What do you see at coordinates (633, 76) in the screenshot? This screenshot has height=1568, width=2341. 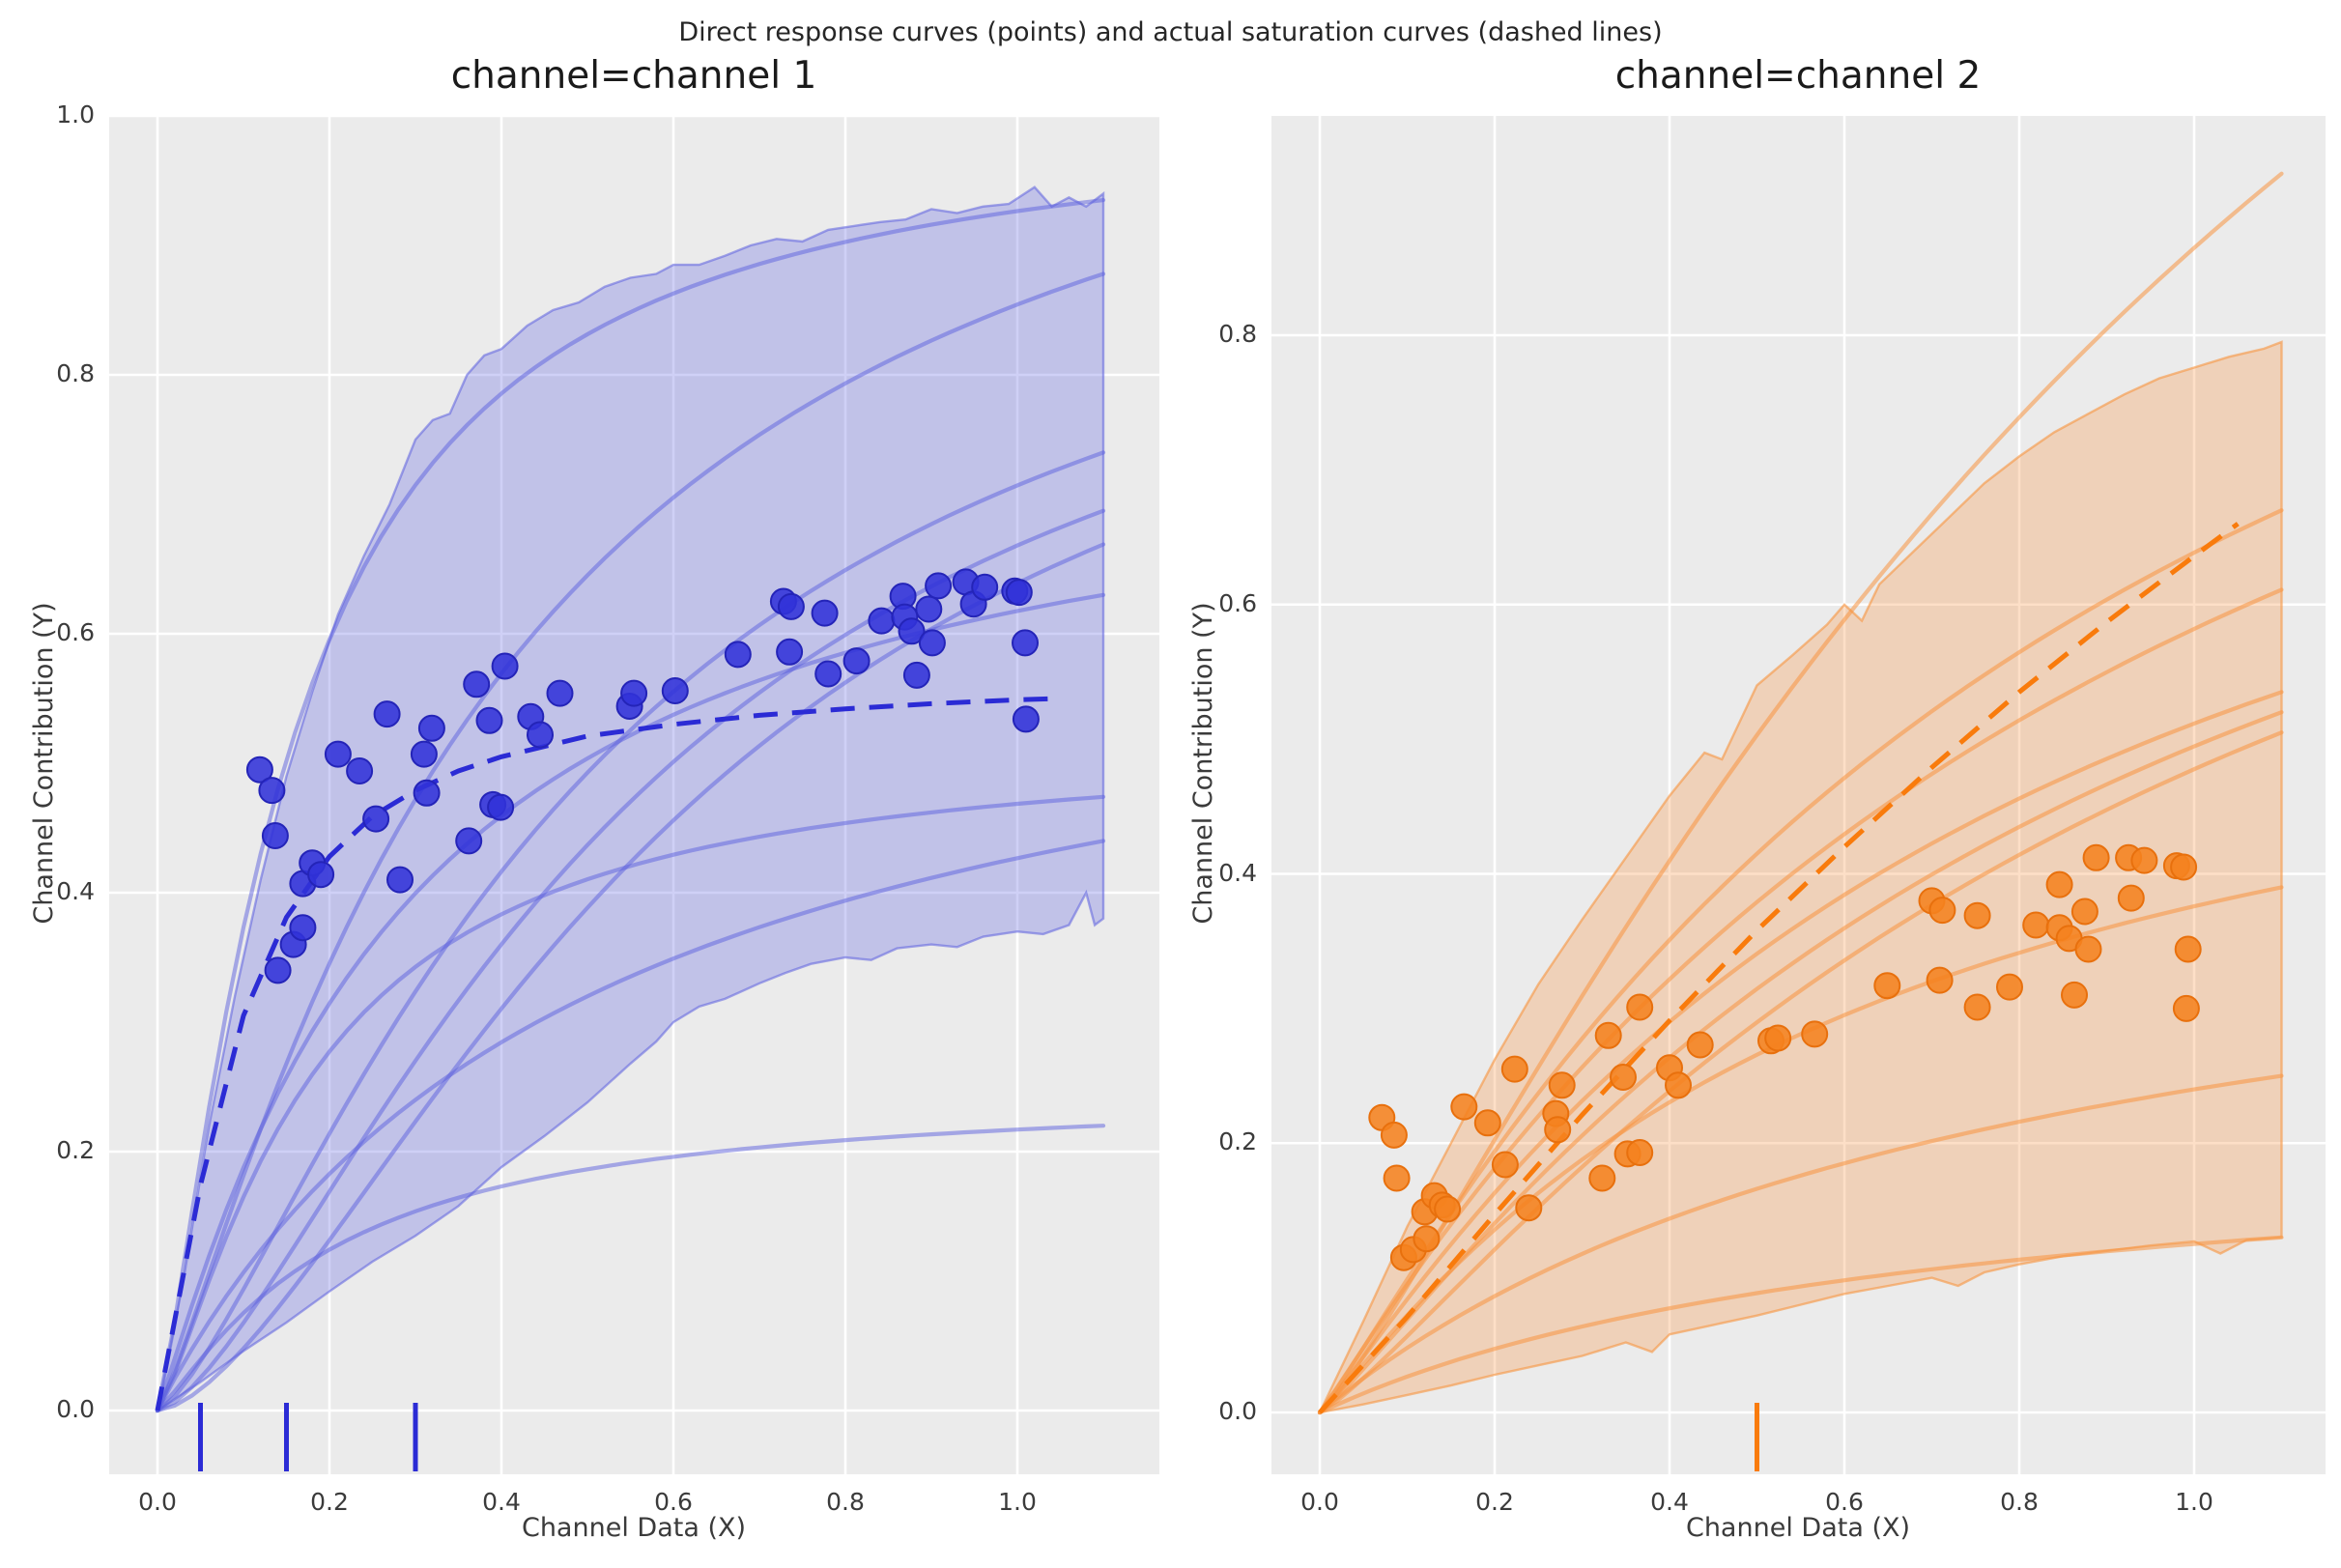 I see `panel-1-title: channel=channel 1` at bounding box center [633, 76].